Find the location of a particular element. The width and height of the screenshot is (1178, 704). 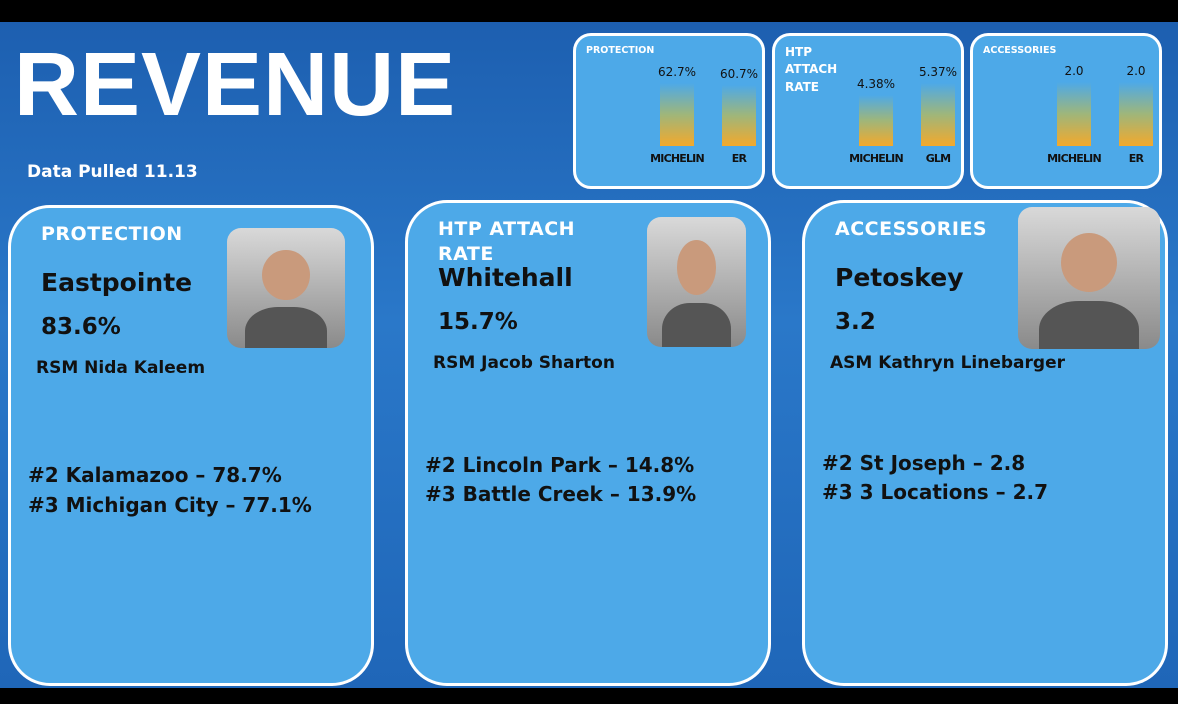

card-manager: RSM Jacob Sharton is located at coordinates (524, 363).